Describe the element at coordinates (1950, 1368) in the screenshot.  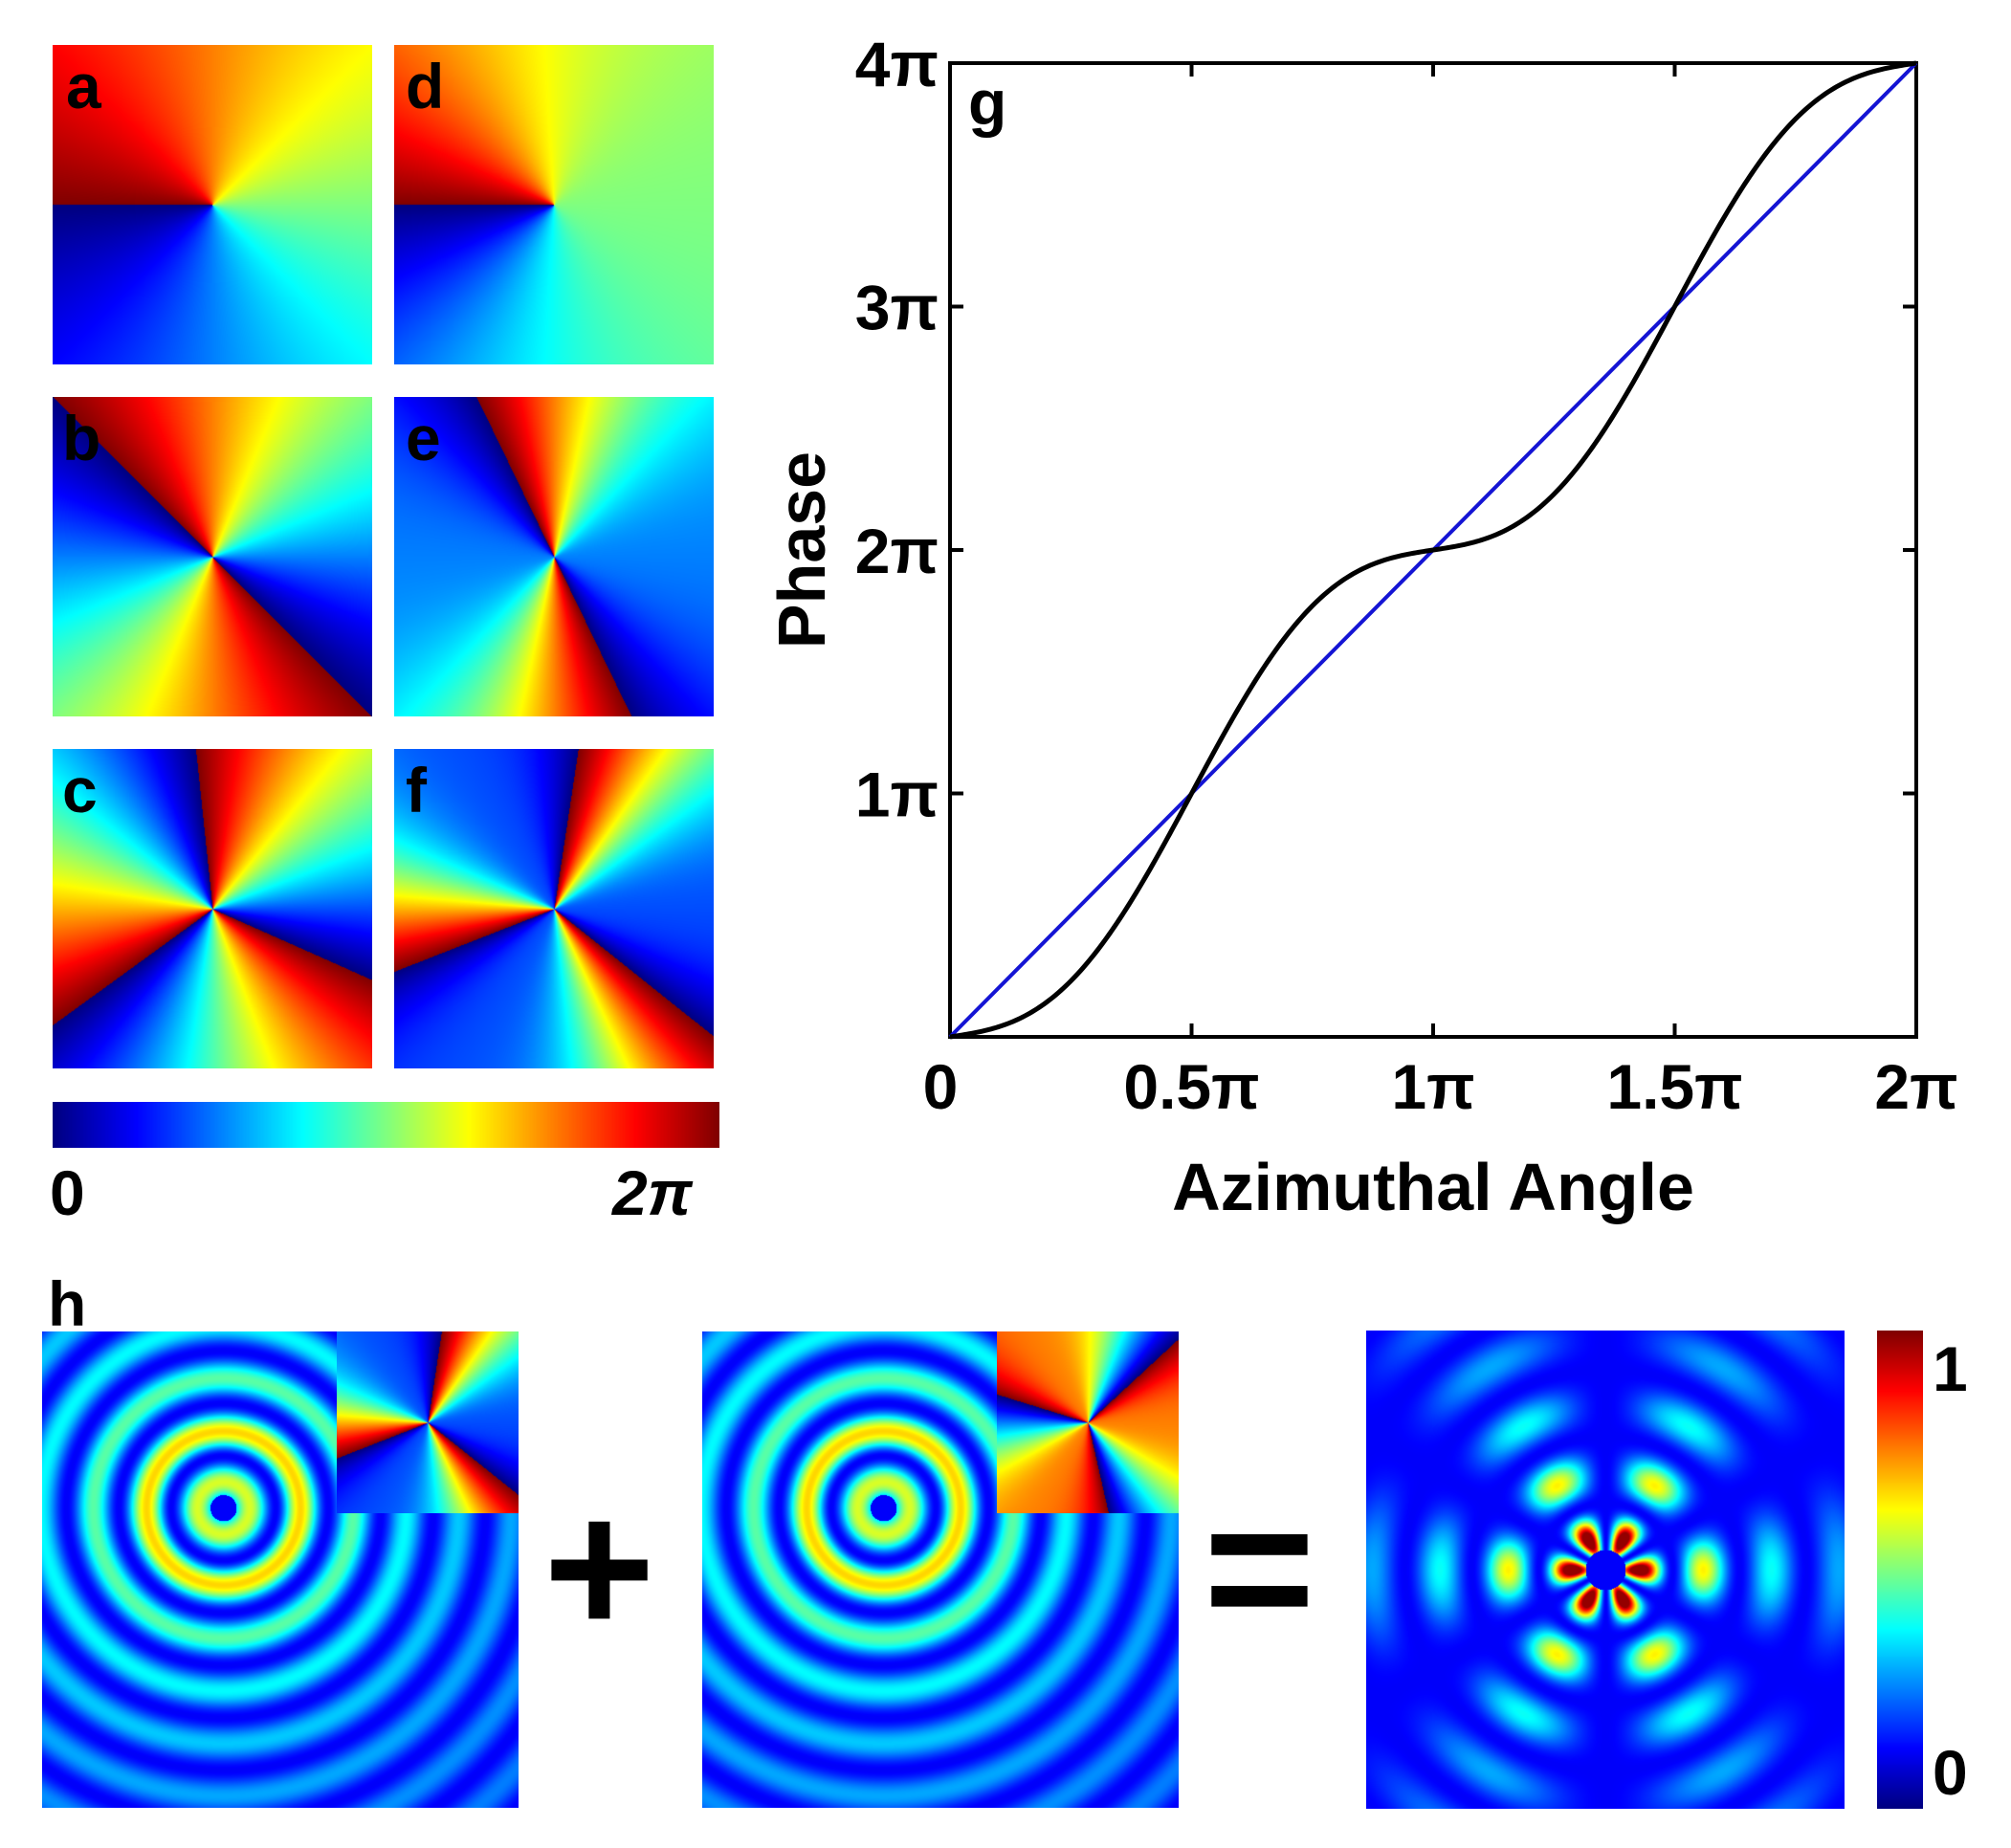
I see `intensity-colorbar-max-label: 1` at that location.